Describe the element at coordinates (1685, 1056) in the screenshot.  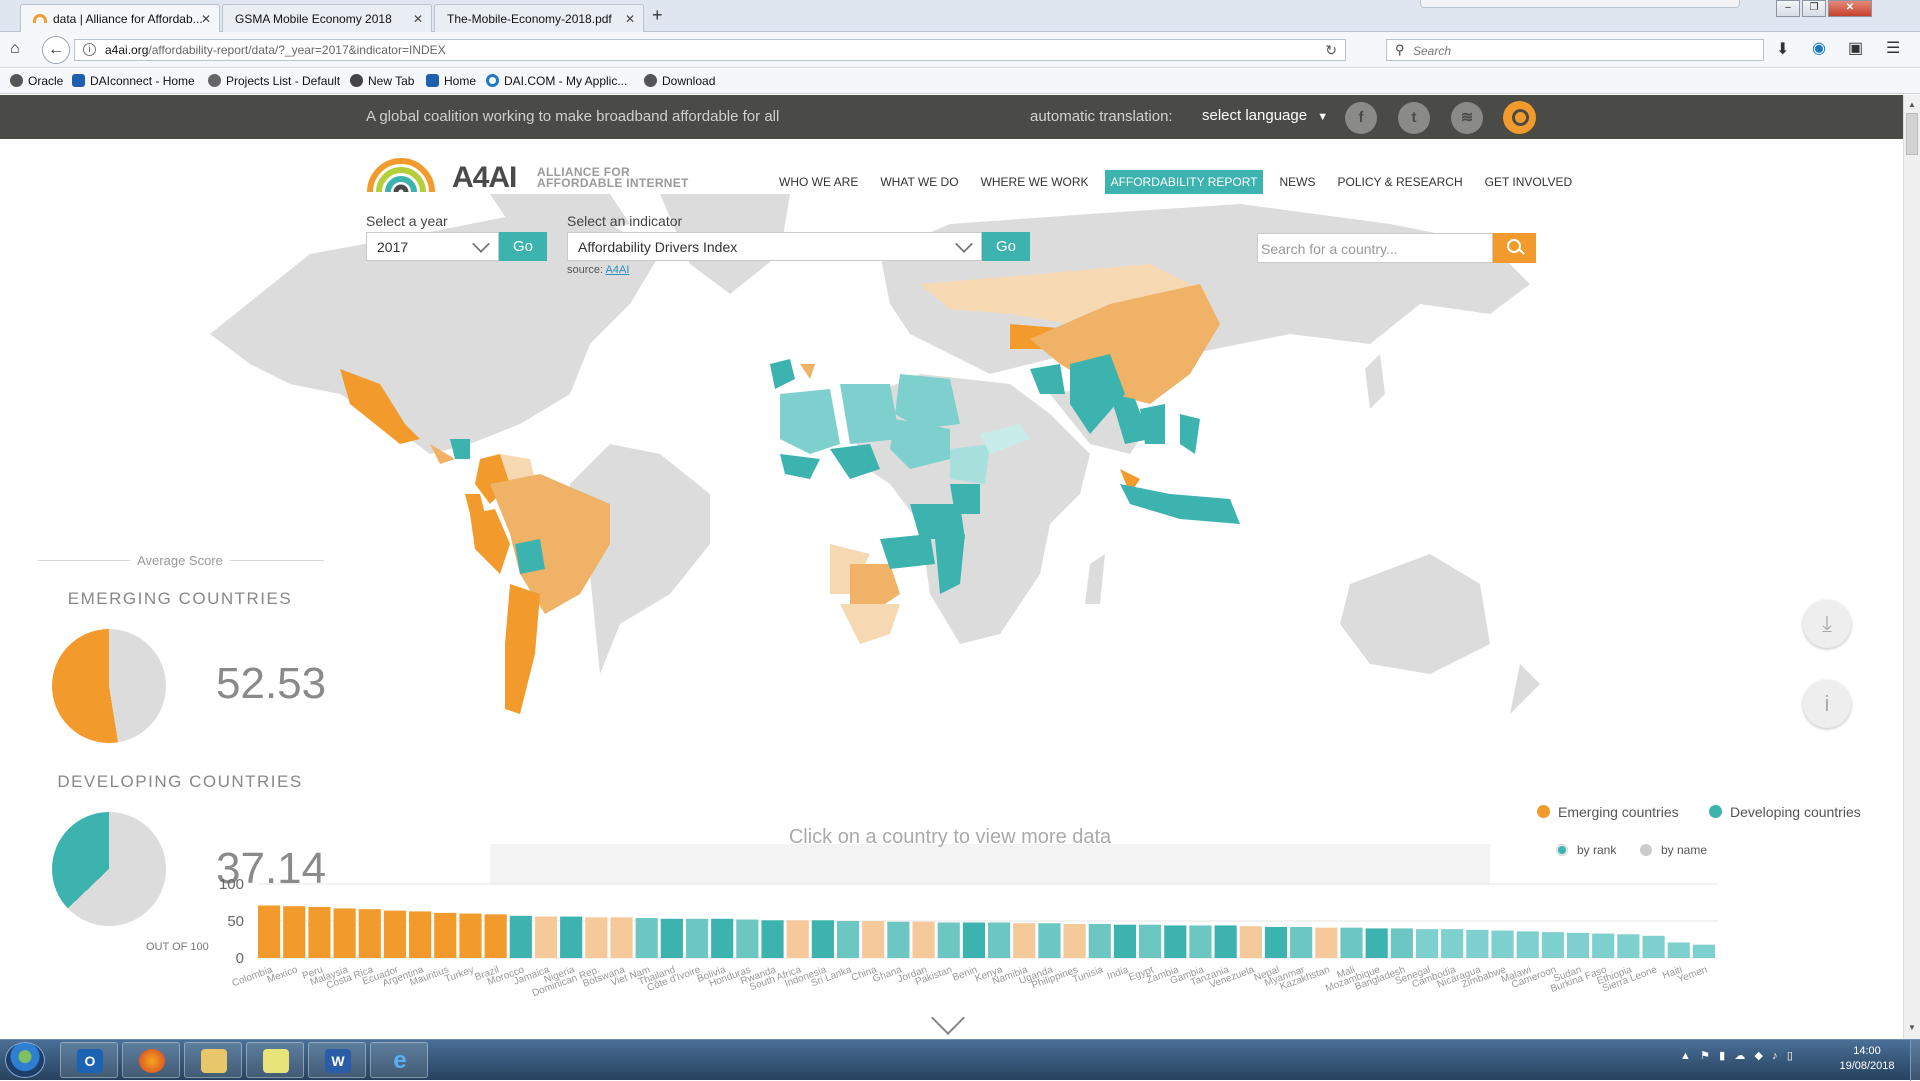
I see `tray-expand-icon: ▲` at that location.